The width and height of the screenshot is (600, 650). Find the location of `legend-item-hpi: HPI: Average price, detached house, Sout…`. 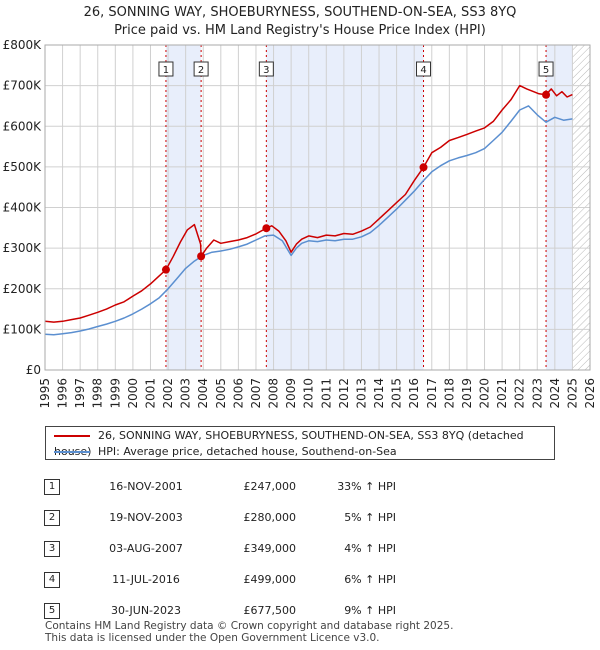

legend-item-hpi: HPI: Average price, detached house, Sout… is located at coordinates (225, 452).